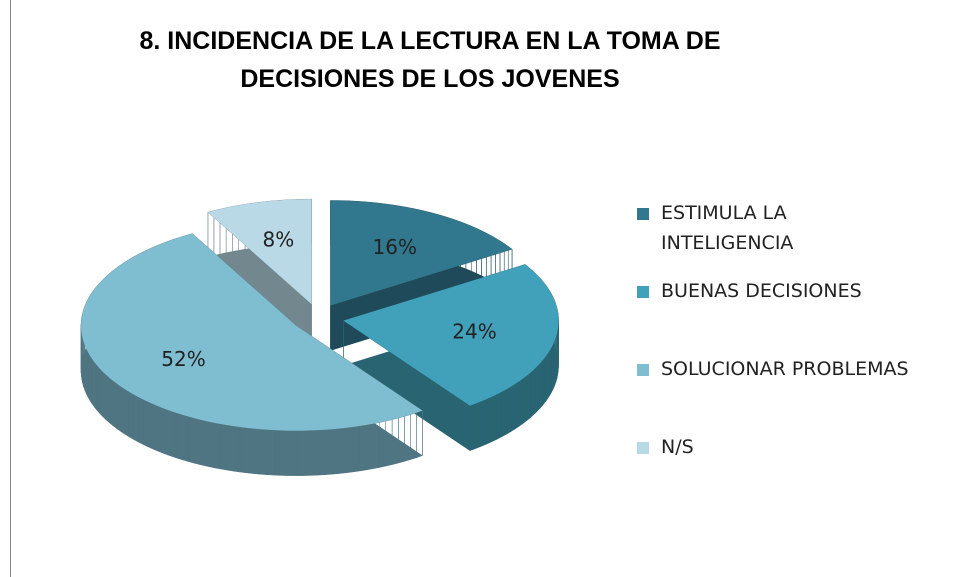 The height and width of the screenshot is (577, 959). Describe the element at coordinates (797, 471) in the screenshot. I see `legend-item: N/S` at that location.